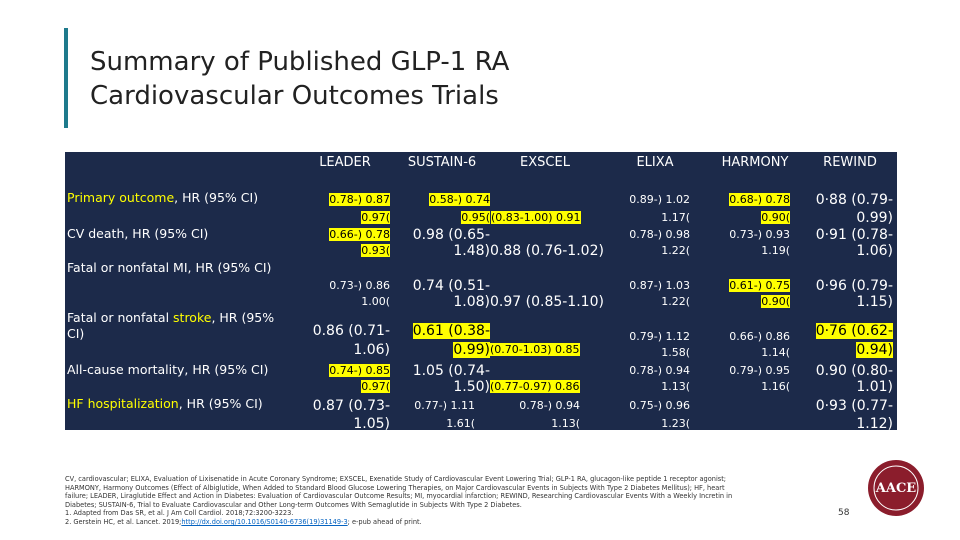 This screenshot has height=540, width=960. I want to click on cell-text: 0.79-) 1.12, so click(659, 336).